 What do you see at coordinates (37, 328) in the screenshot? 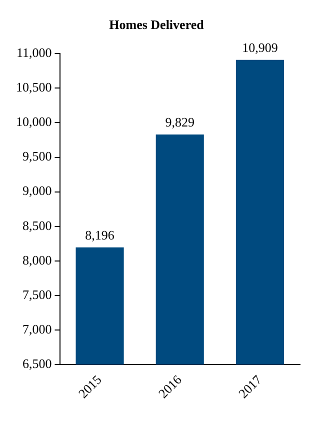
I see `y-tick-label: 7,000` at bounding box center [37, 328].